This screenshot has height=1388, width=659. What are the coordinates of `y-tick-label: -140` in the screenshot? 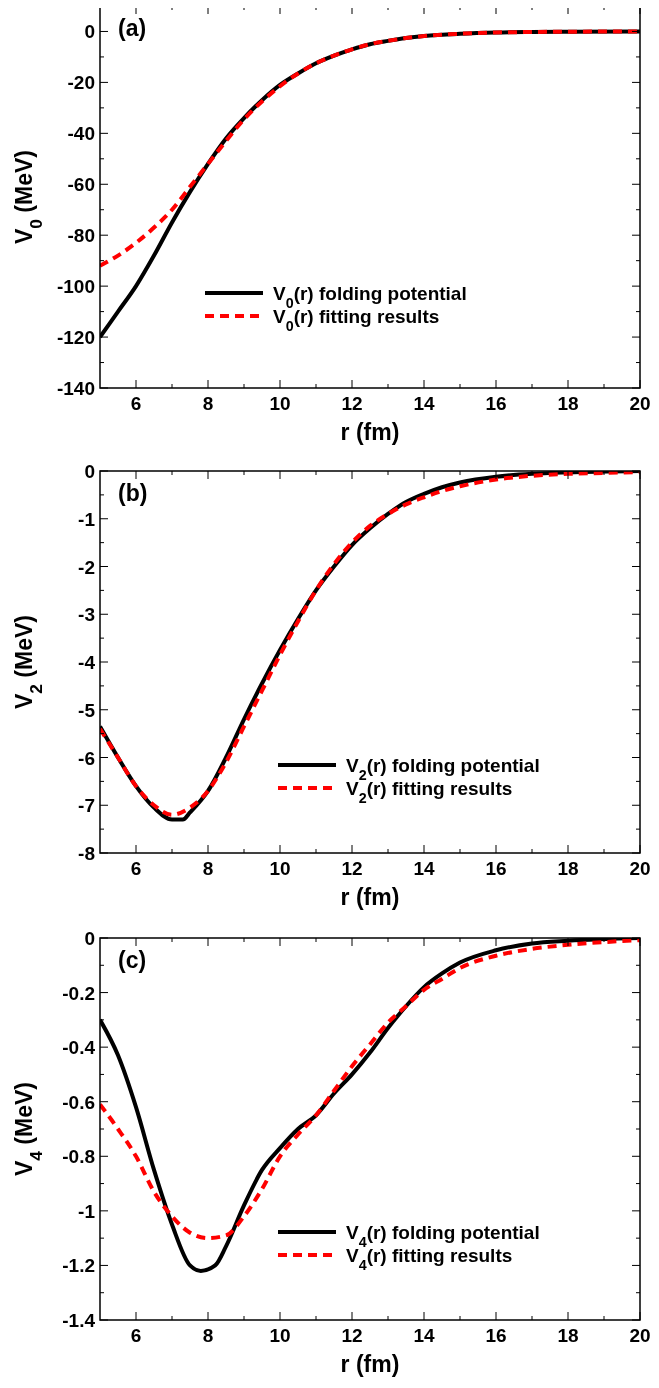 It's located at (75, 388).